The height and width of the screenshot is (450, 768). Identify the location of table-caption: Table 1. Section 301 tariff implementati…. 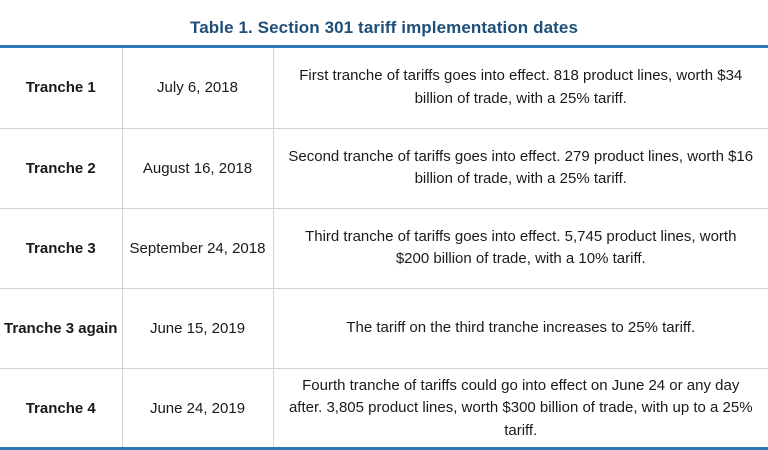
(384, 27).